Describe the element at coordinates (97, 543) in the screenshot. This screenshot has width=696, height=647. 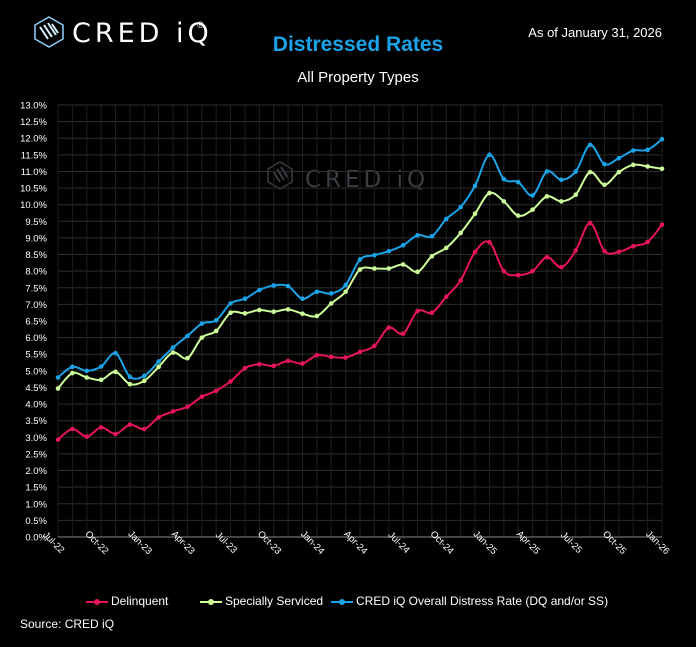
I see `x-tick-label: Oct-22` at that location.